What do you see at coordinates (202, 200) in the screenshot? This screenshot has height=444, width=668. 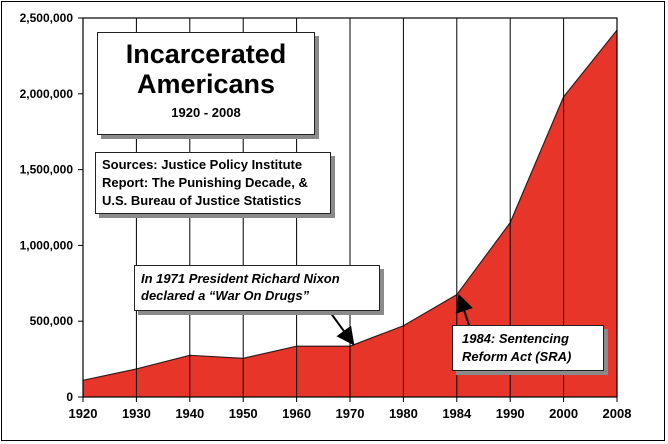 I see `sources-line-3: U.S. Bureau of Justice Statistics` at bounding box center [202, 200].